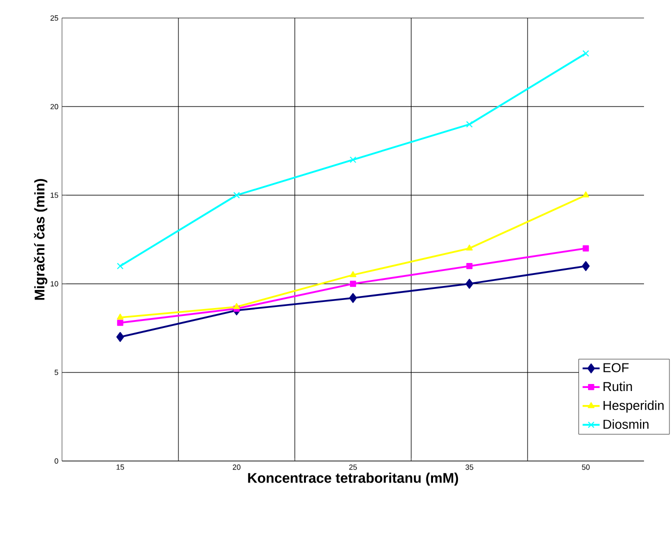  I want to click on y-axis-title: Migrační čas (min), so click(41, 239).